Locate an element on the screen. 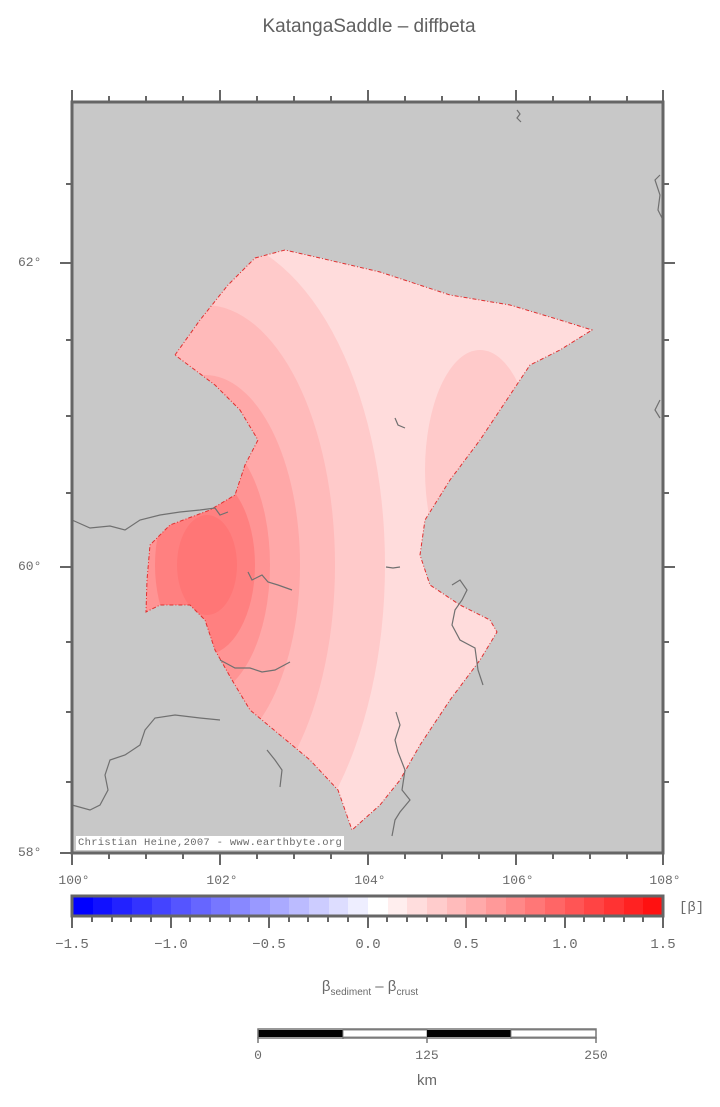 The height and width of the screenshot is (1107, 720). colorbar-label-neg1.5: −1.5 is located at coordinates (72, 945).